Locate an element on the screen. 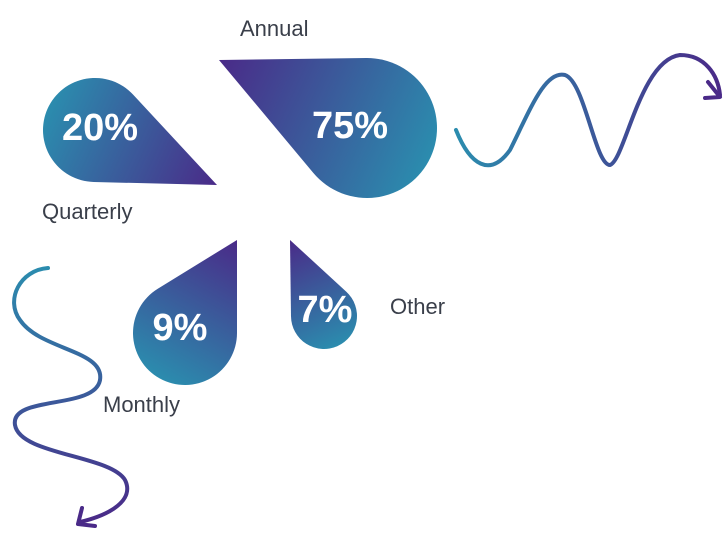 The image size is (723, 536). value-label: 20% is located at coordinates (100, 128).